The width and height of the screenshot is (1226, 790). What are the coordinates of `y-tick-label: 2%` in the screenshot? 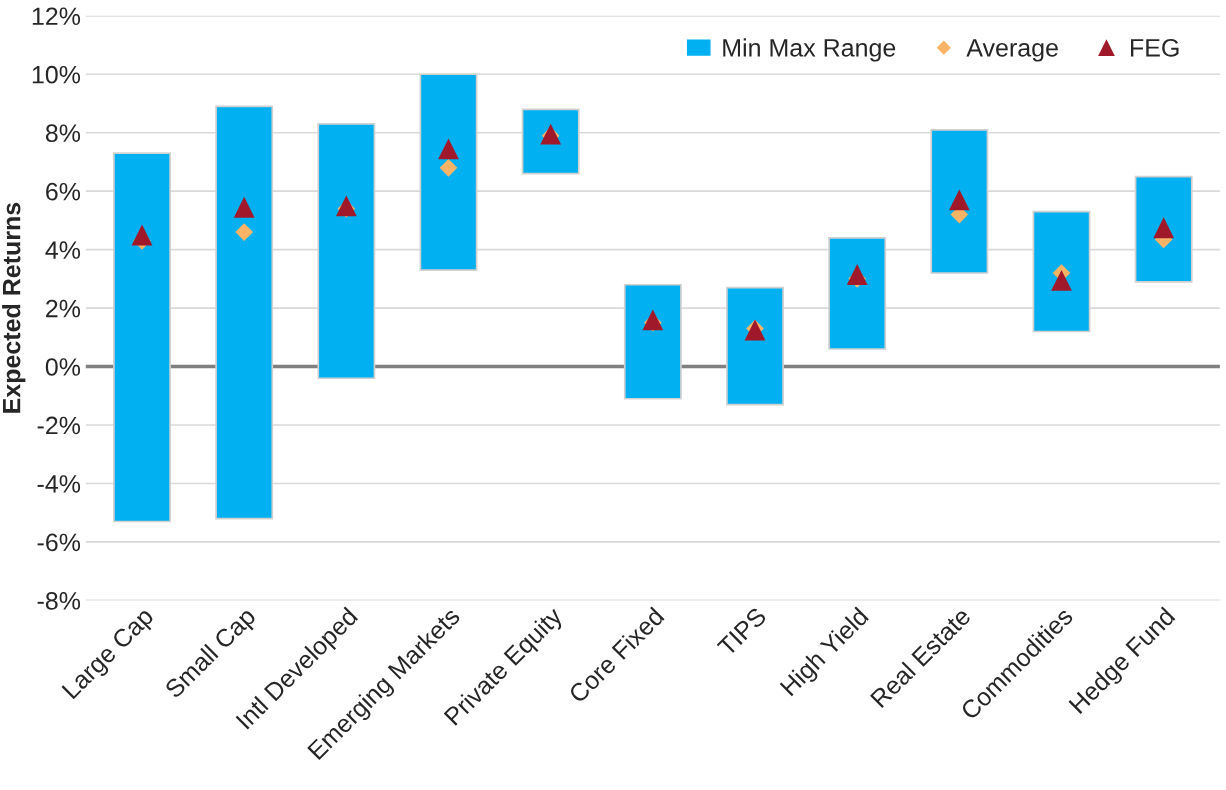 It's located at (63, 308).